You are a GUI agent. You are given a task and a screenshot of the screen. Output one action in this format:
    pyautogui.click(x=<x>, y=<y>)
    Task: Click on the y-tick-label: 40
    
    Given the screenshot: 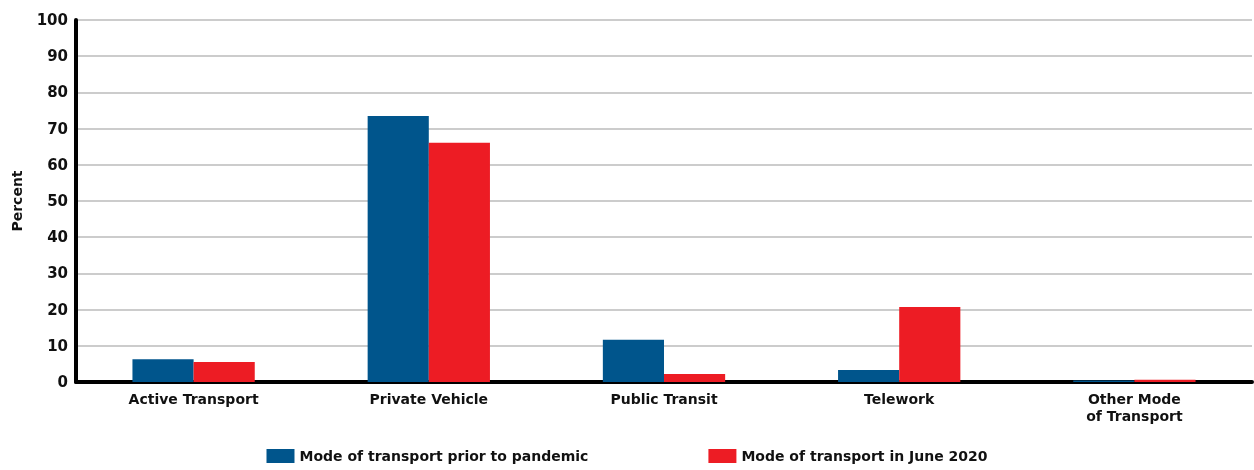 What is the action you would take?
    pyautogui.click(x=57, y=237)
    